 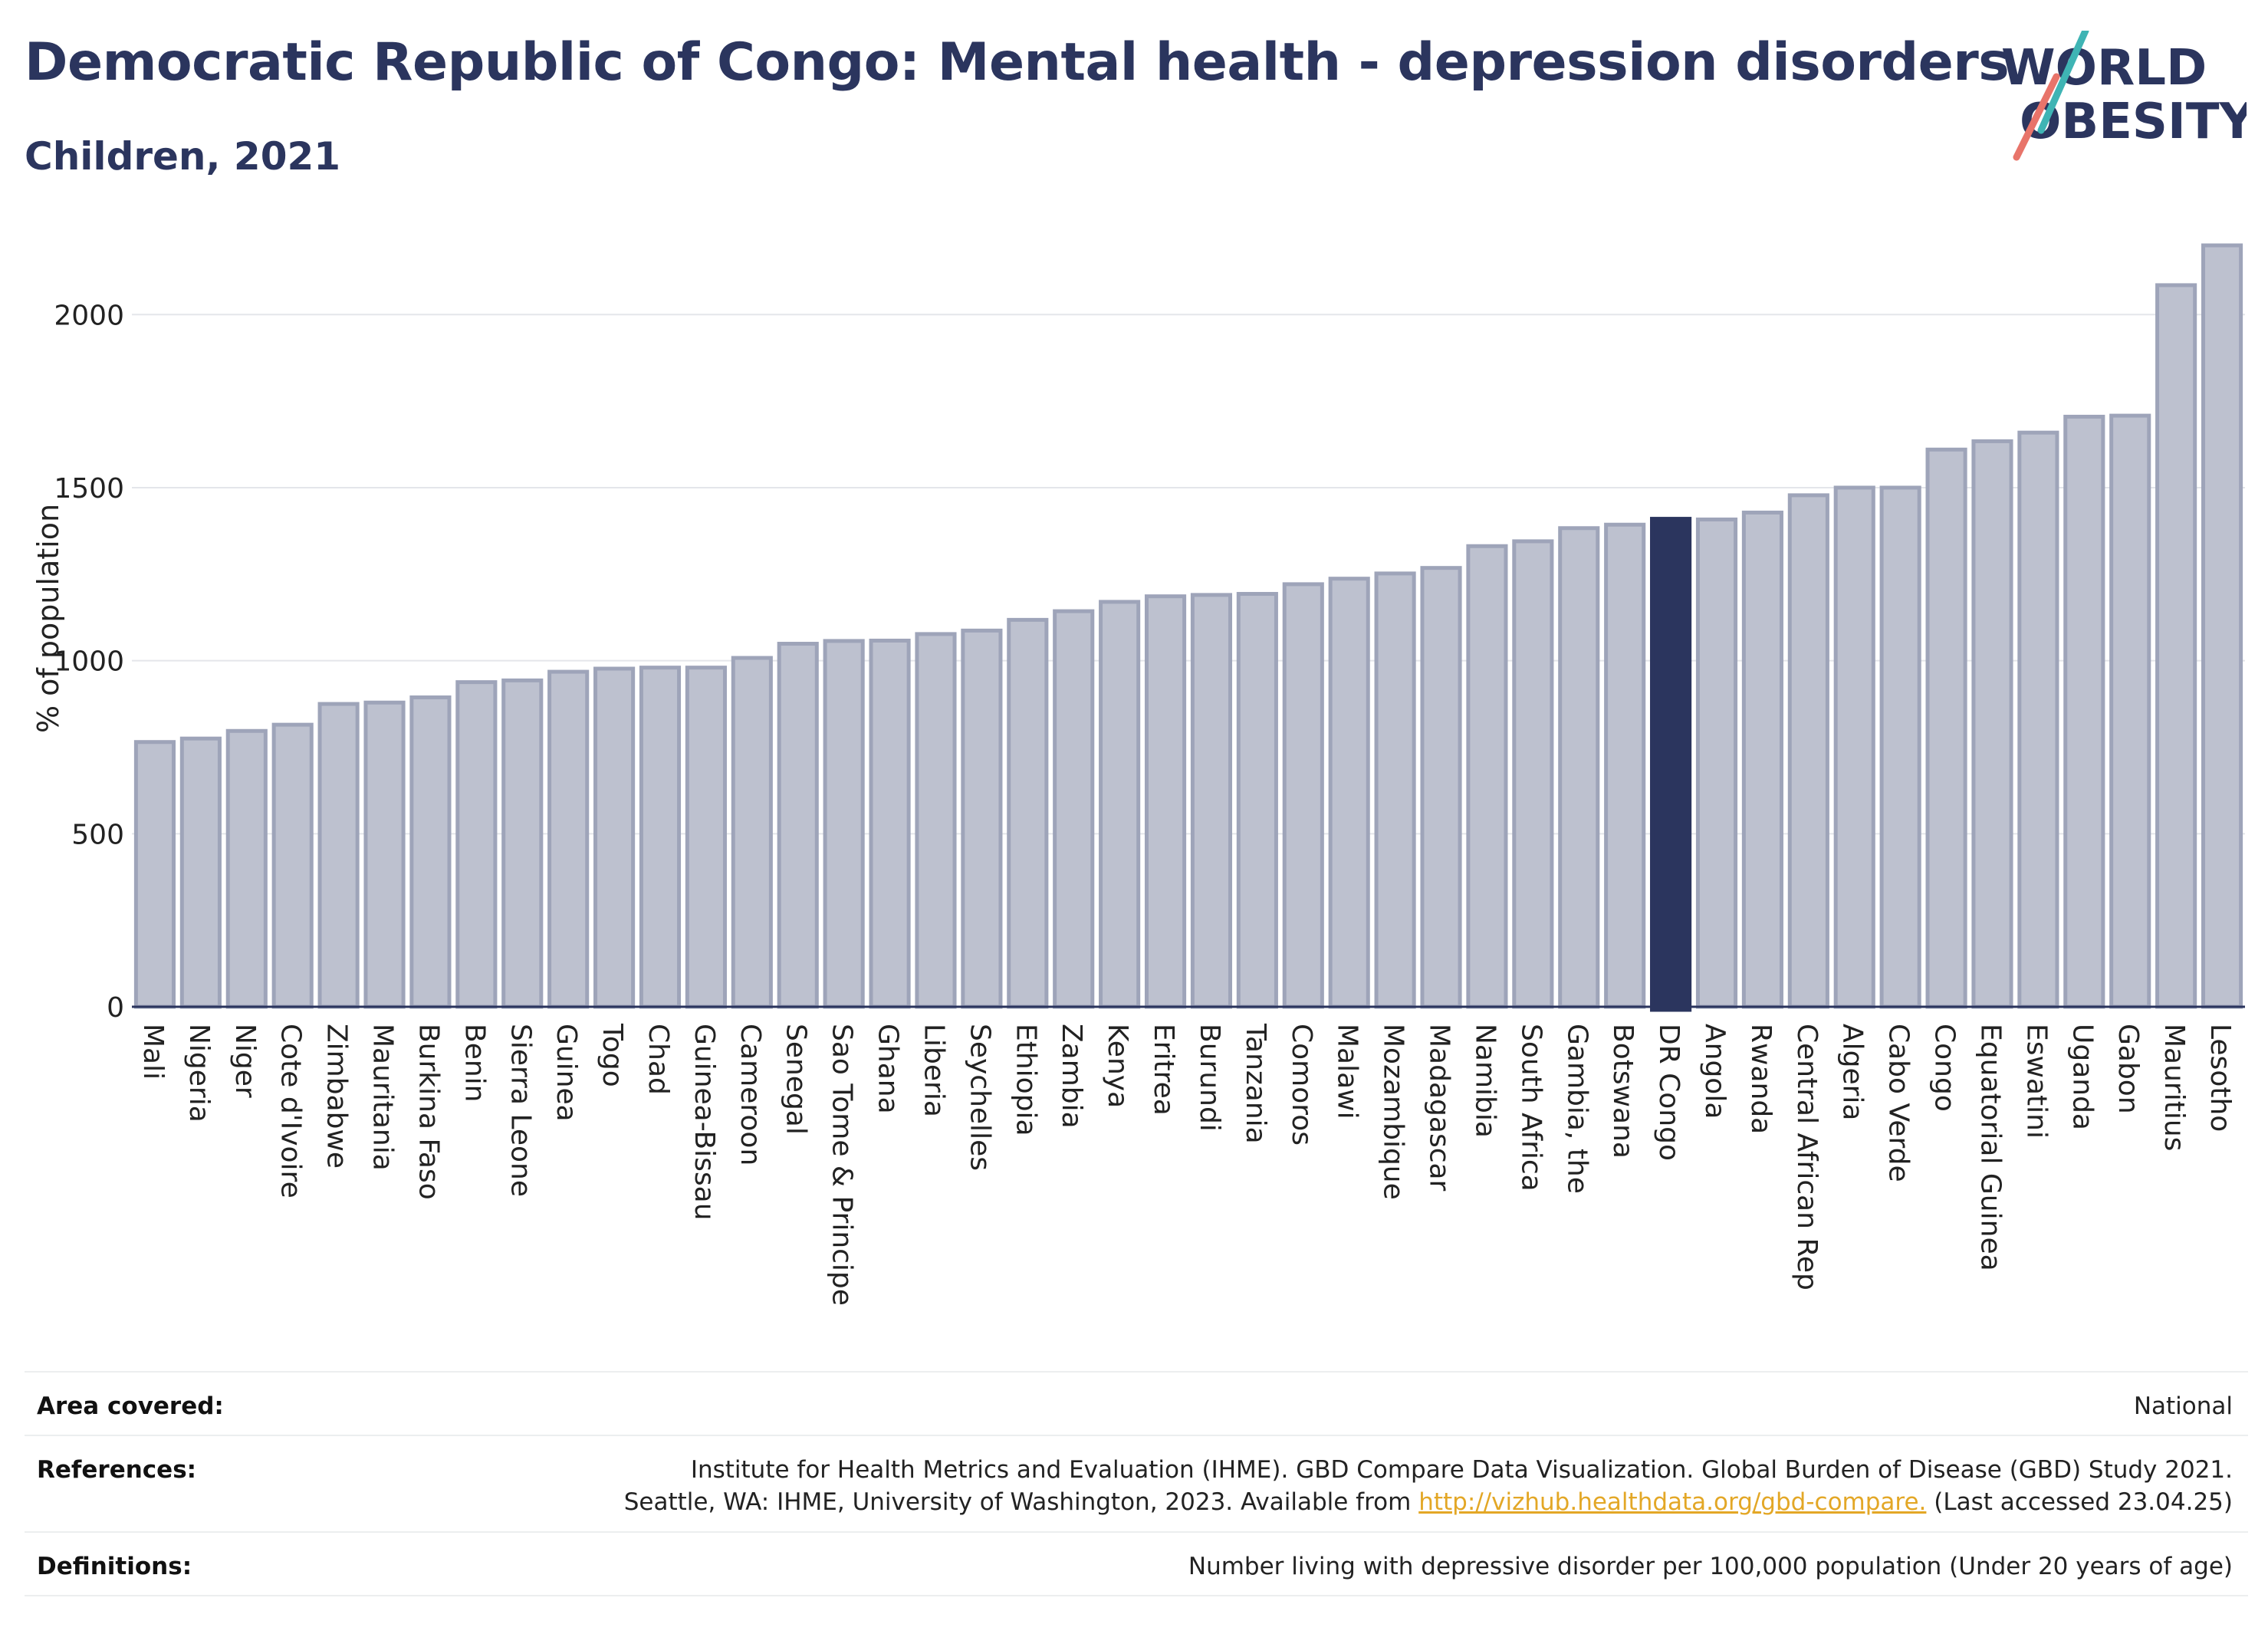 What do you see at coordinates (1487, 777) in the screenshot?
I see `bar-namibia` at bounding box center [1487, 777].